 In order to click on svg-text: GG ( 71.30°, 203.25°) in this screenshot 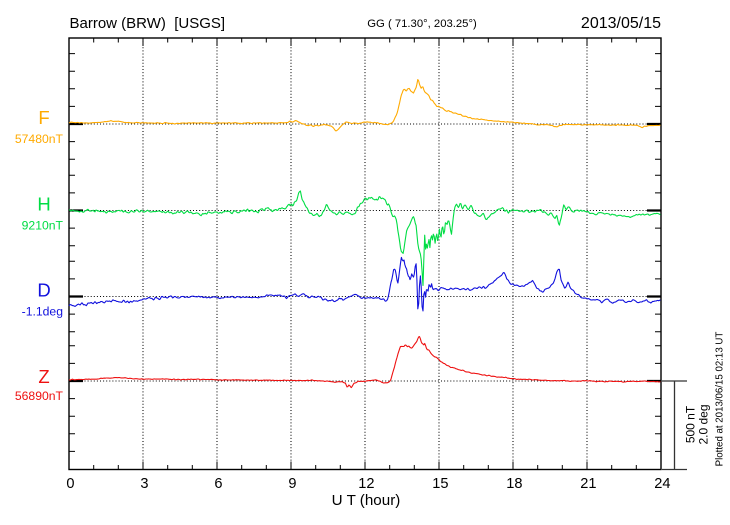, I will do `click(422, 24)`.